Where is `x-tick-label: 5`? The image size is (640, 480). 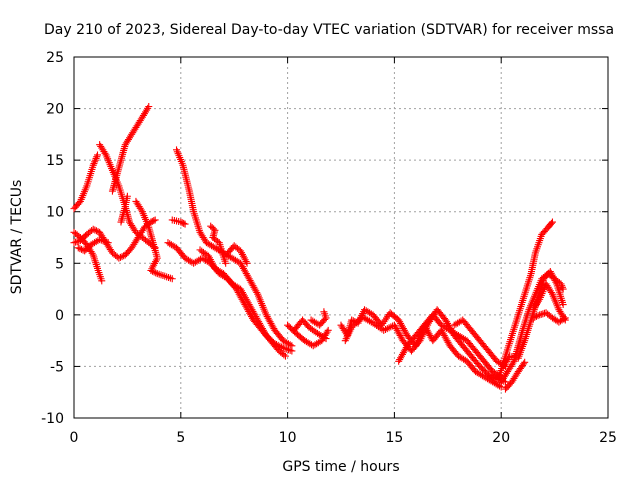 x-tick-label: 5 is located at coordinates (180, 438).